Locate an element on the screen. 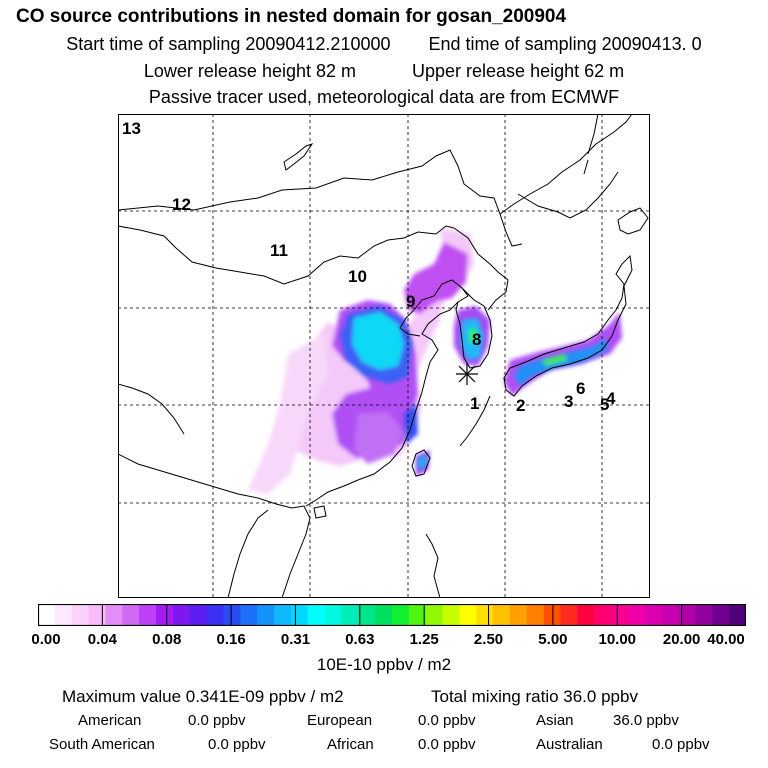 This screenshot has height=768, width=768. region-label-8: 8 is located at coordinates (476, 339).